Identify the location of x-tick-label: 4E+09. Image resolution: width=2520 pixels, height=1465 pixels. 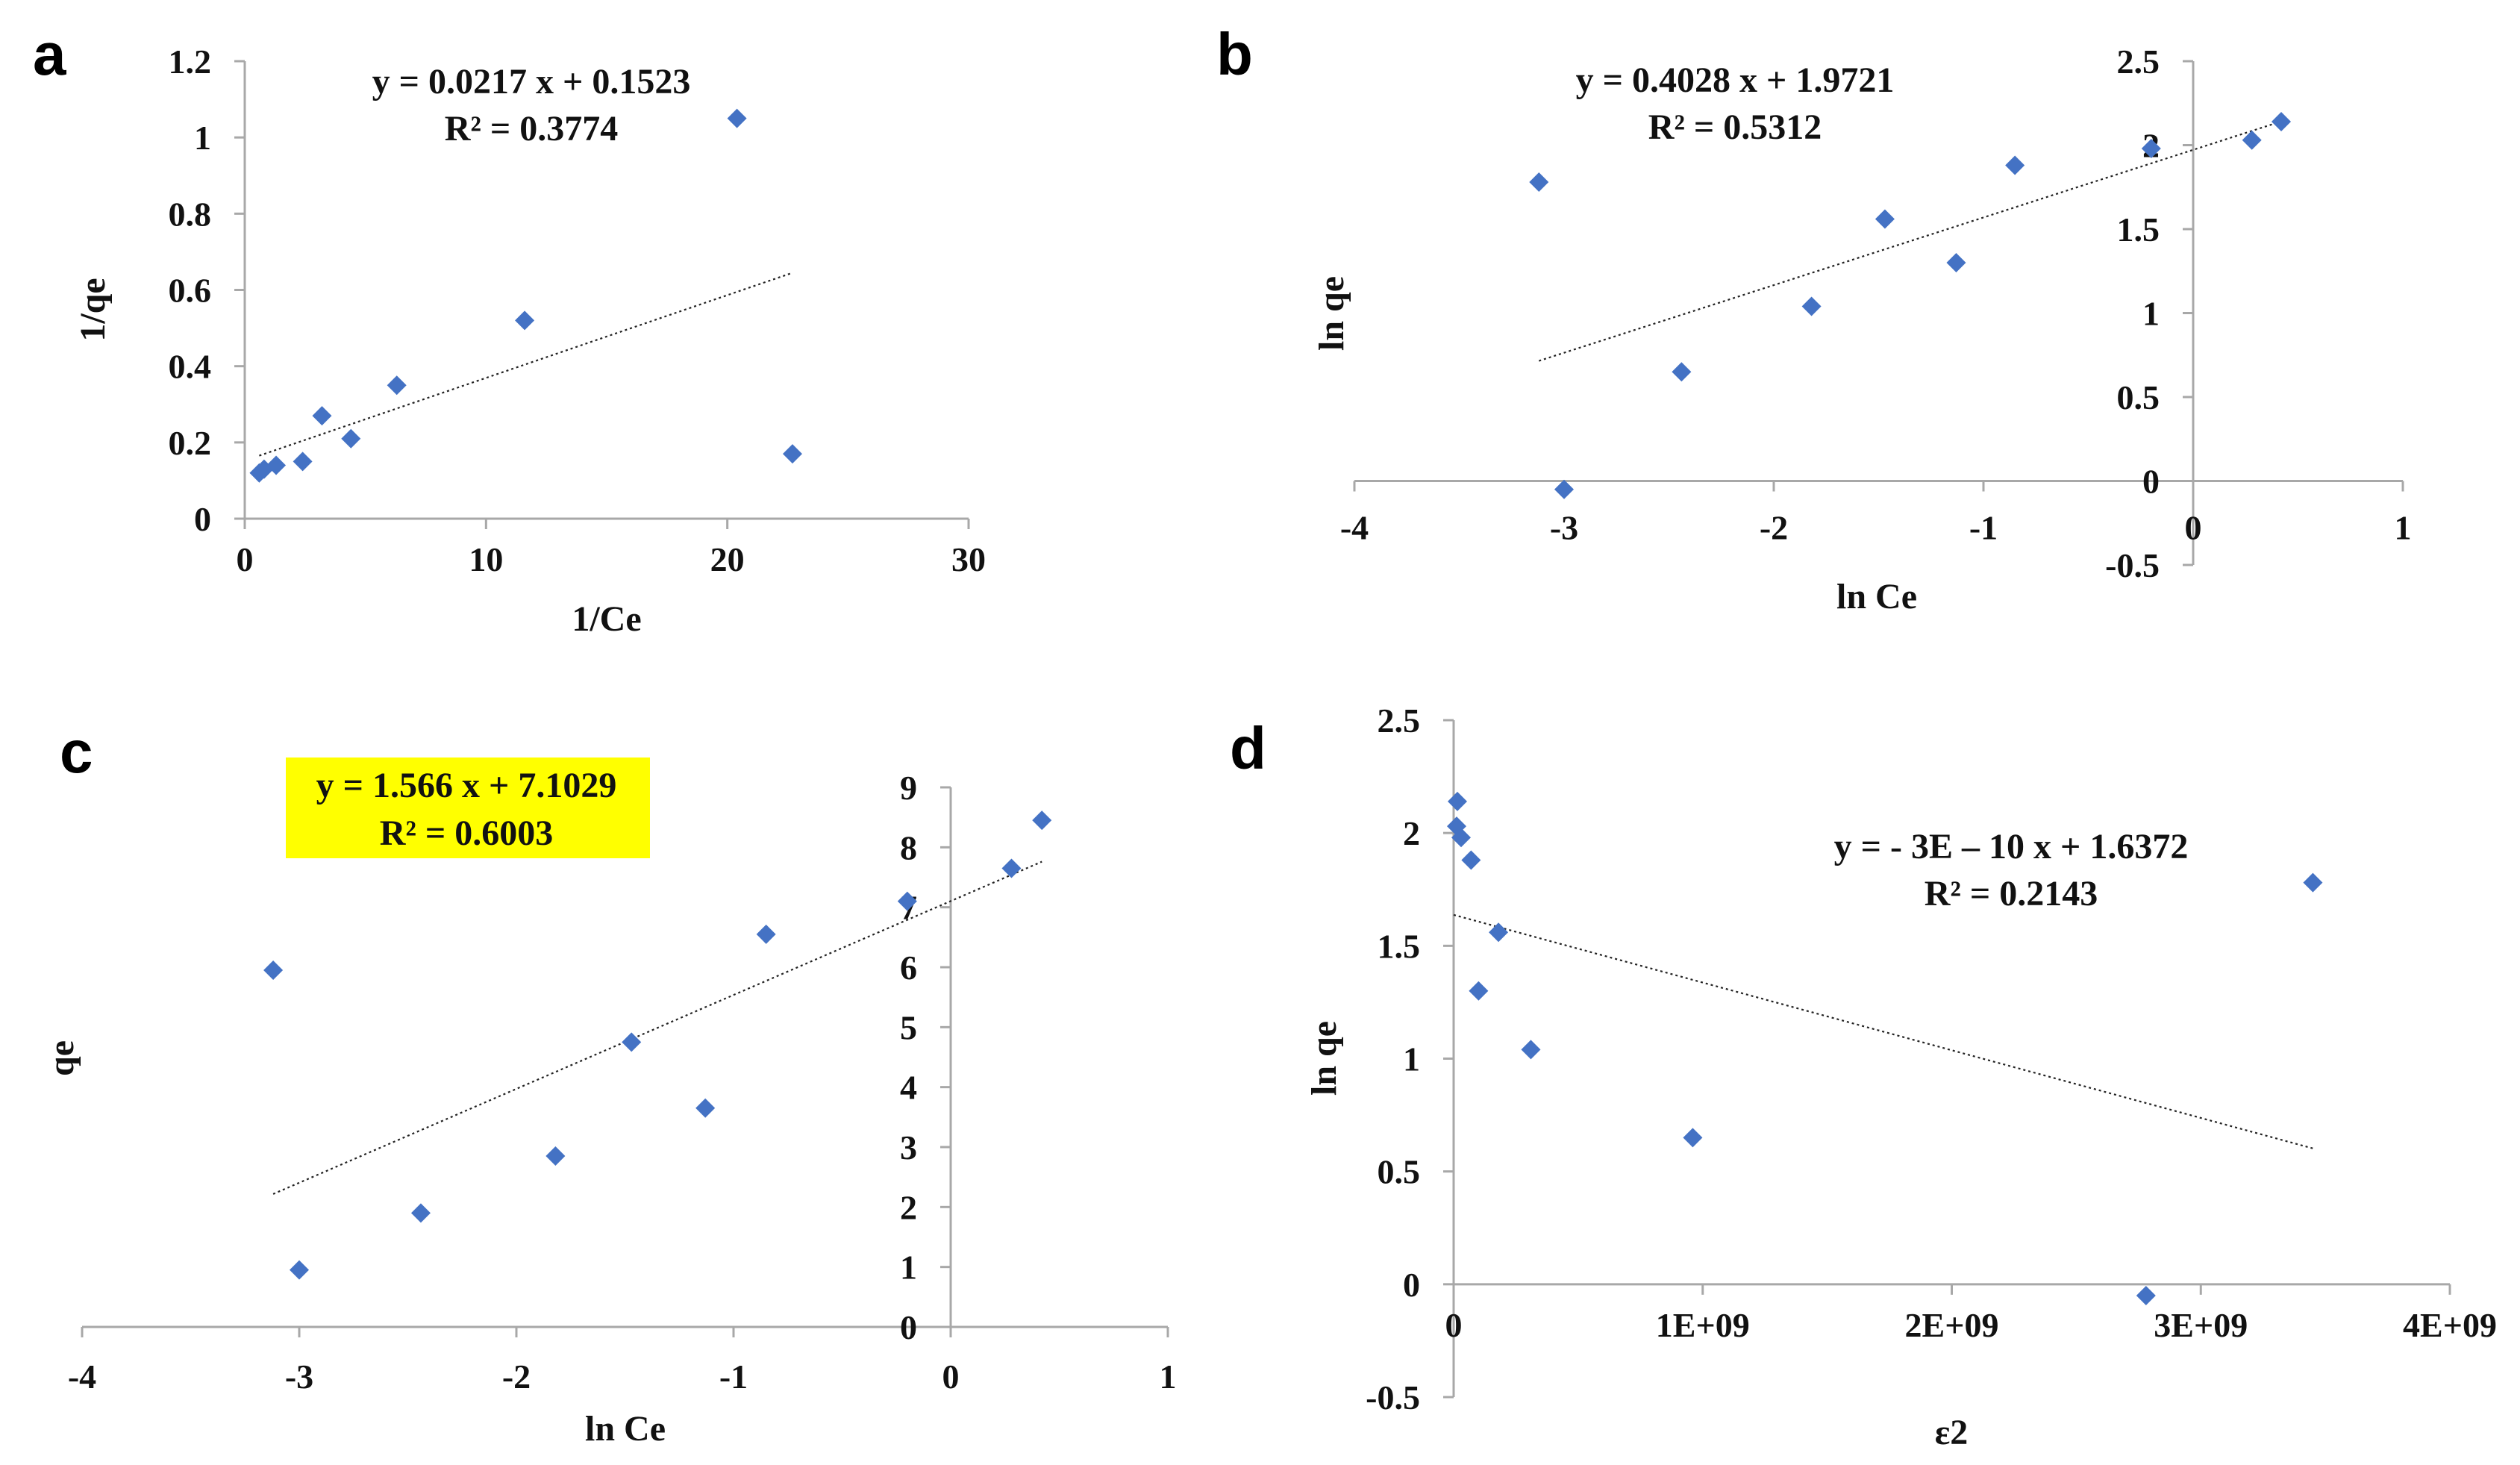
(2450, 1325).